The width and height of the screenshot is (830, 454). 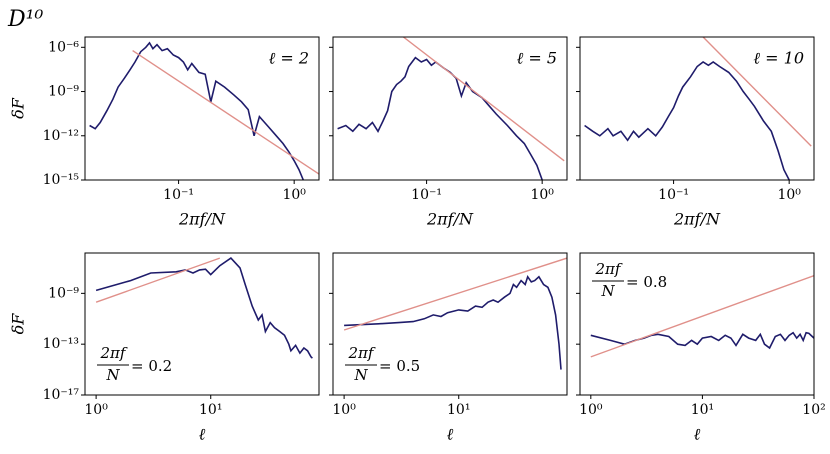 I want to click on annotation: ℓ = 10, so click(x=778, y=58).